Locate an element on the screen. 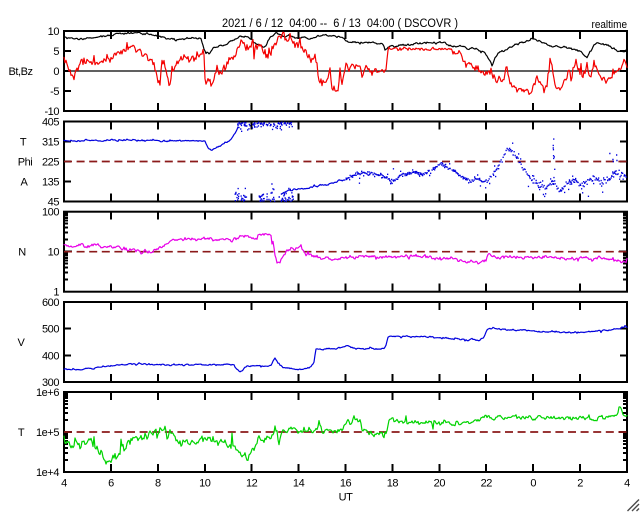  svg-text: 20 is located at coordinates (440, 484).